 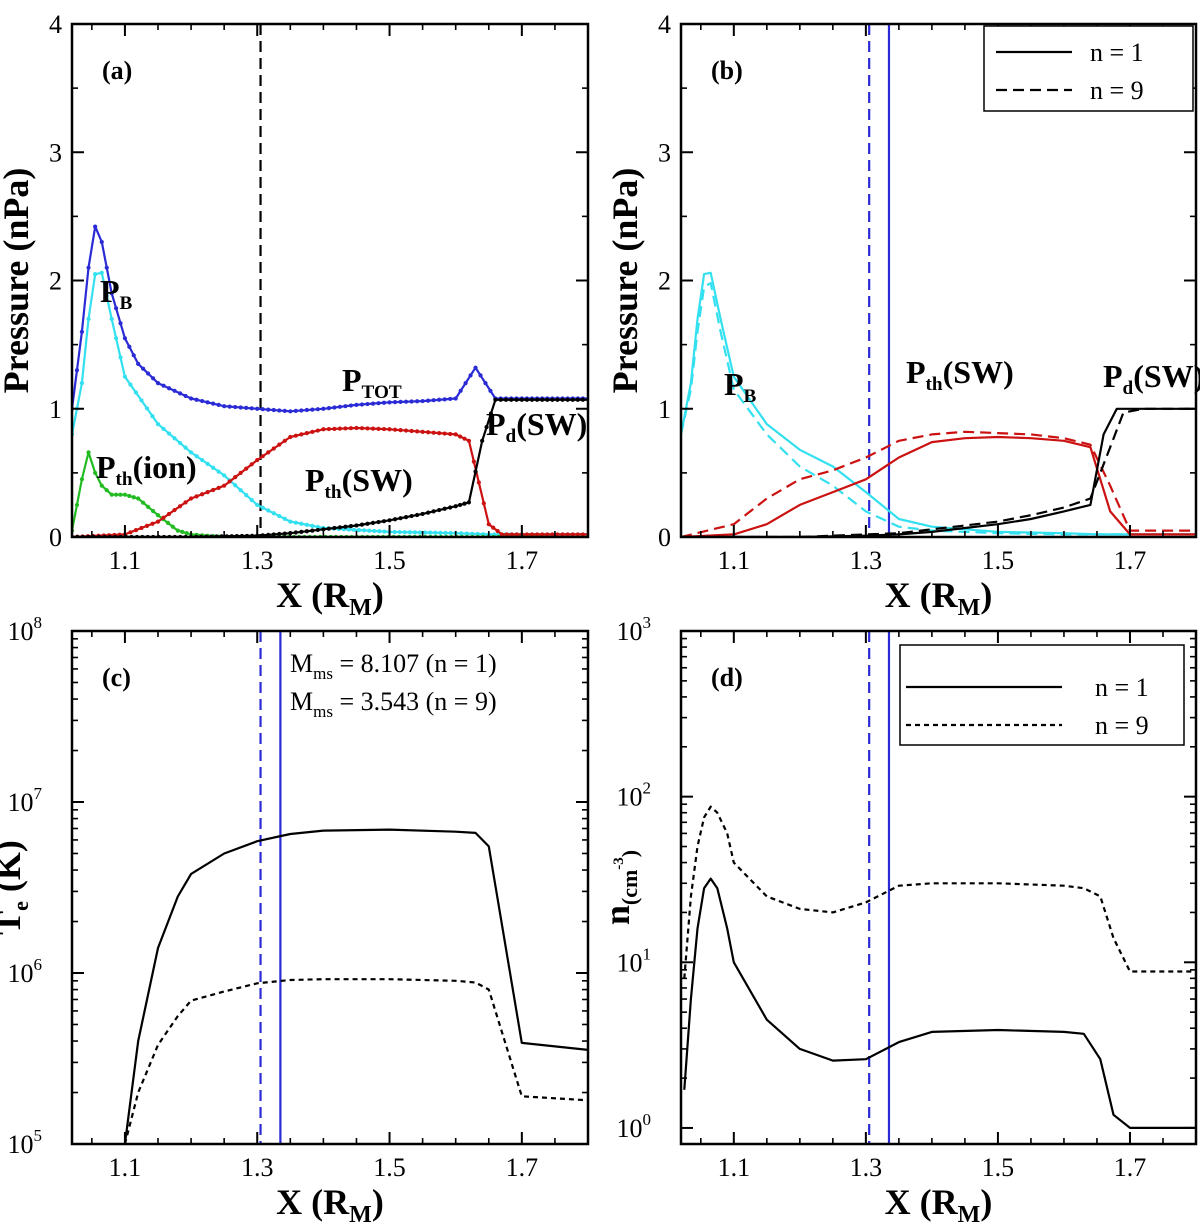 I want to click on legend-label-1: n = 9, so click(x=1122, y=725).